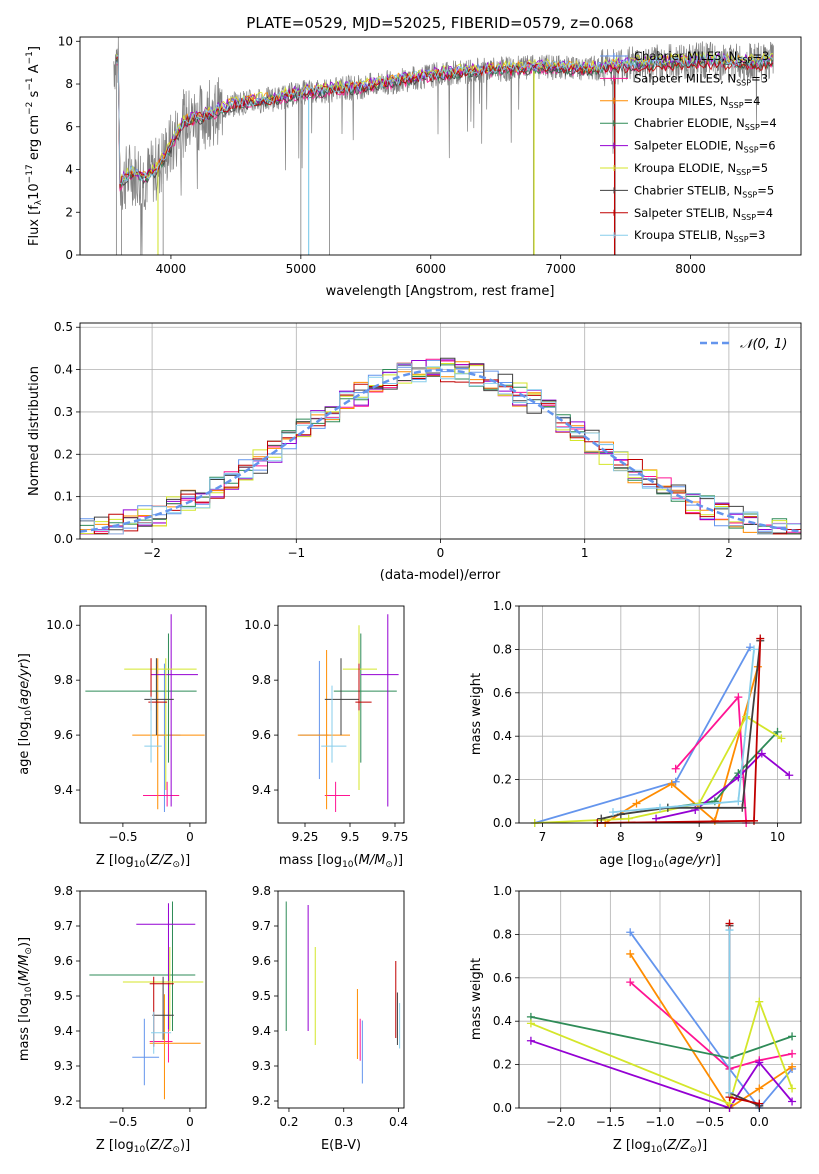  I want to click on x-tick-label: −2.0, so click(560, 1122).